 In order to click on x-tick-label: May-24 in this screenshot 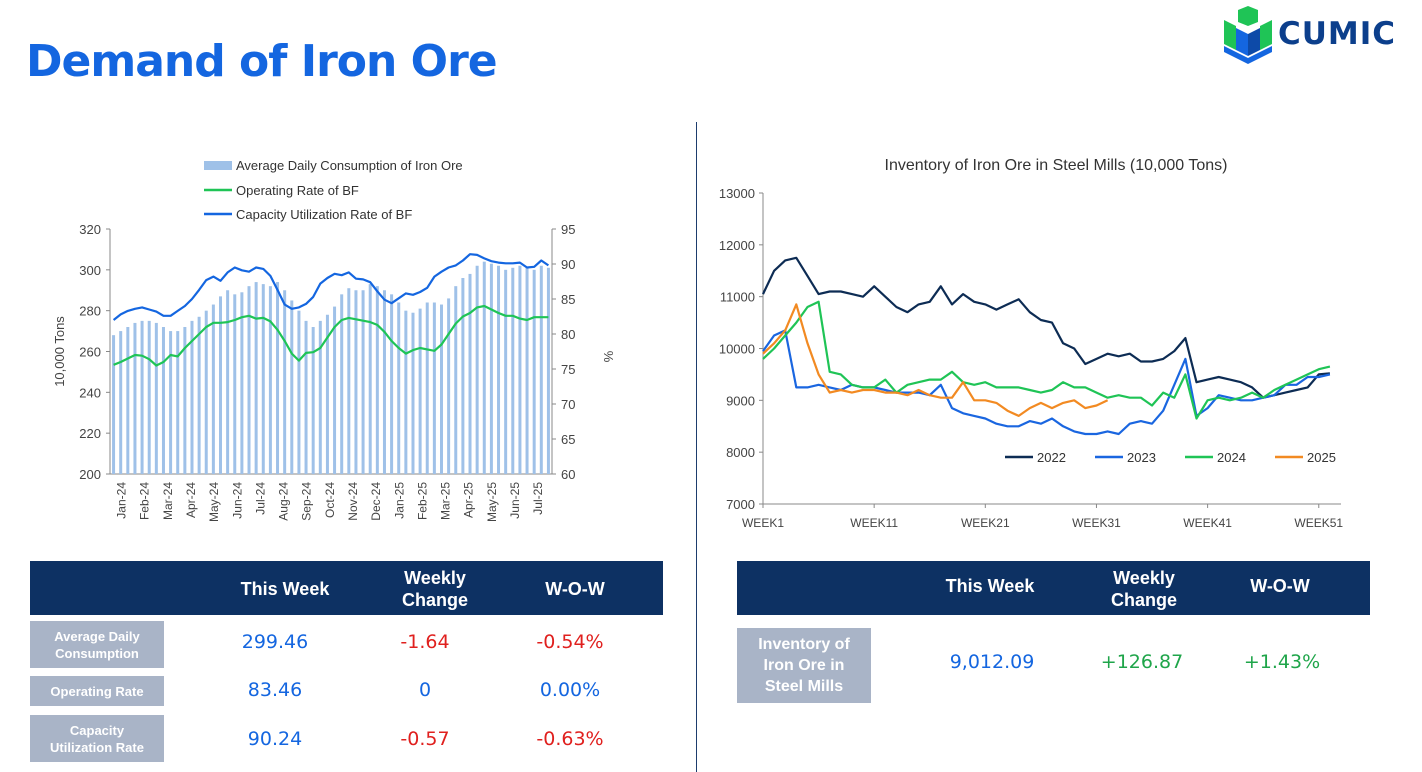, I will do `click(214, 502)`.